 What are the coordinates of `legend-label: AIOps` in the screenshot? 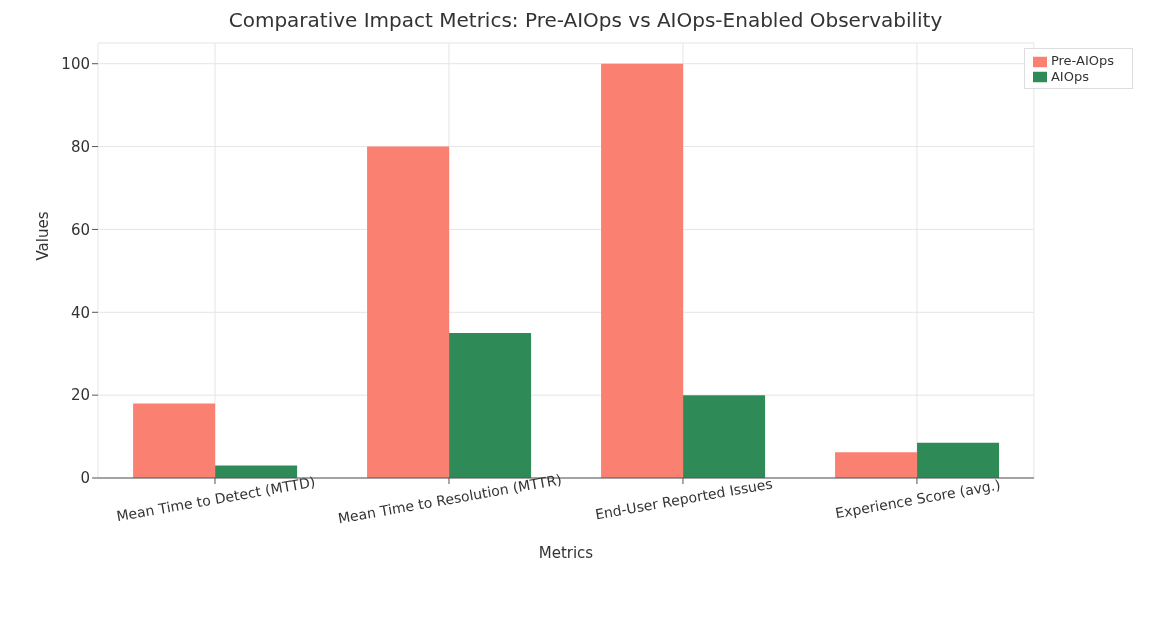 It's located at (1069, 76).